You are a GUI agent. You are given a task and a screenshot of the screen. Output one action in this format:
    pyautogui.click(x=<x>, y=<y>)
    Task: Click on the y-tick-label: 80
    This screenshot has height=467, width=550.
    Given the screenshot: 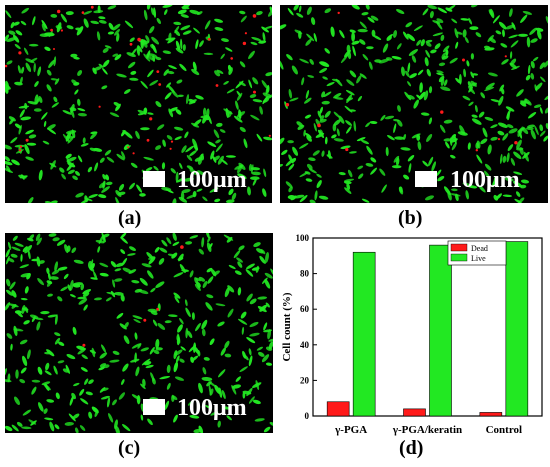 What is the action you would take?
    pyautogui.click(x=305, y=274)
    